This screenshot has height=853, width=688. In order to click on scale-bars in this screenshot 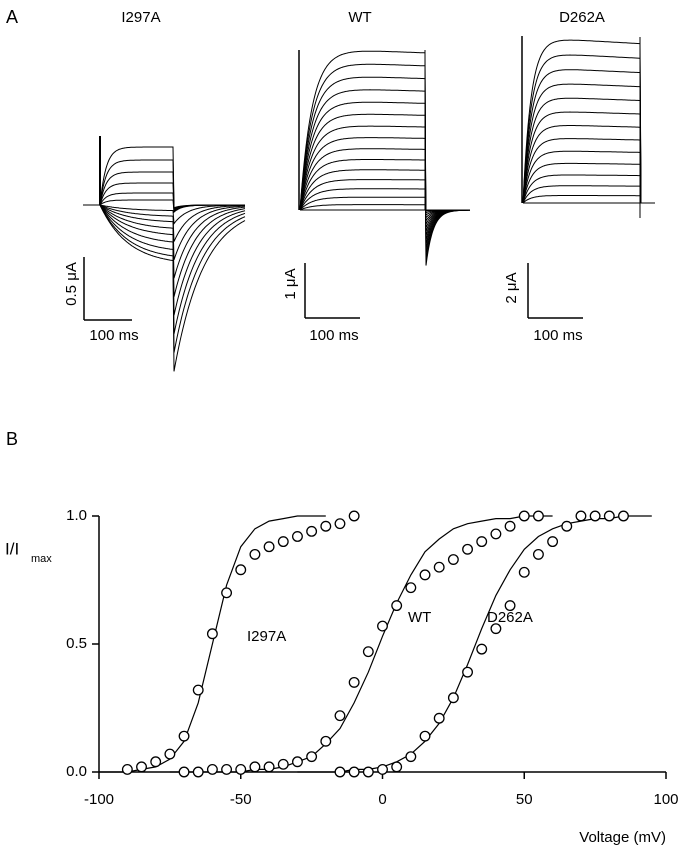, I will do `click(333, 289)`.